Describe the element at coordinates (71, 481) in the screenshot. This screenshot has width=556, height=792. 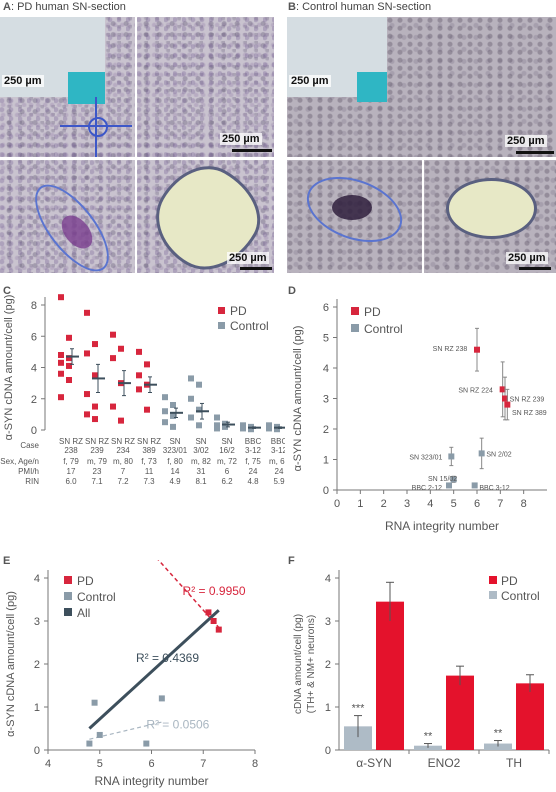
I see `rin-label: 6.0` at that location.